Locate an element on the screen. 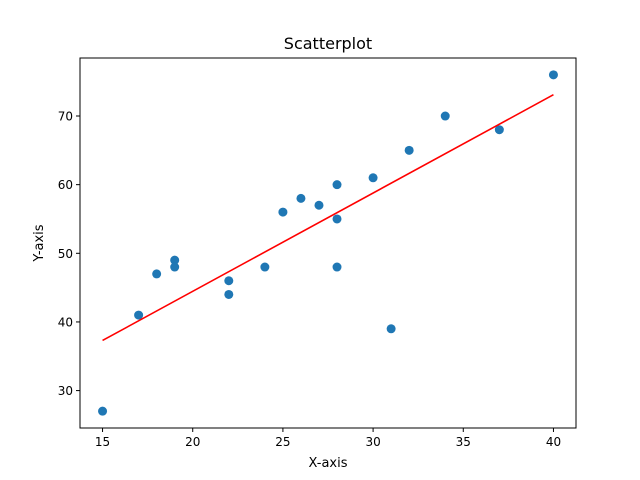 The height and width of the screenshot is (480, 640). y-tick-label: 30 is located at coordinates (65, 391).